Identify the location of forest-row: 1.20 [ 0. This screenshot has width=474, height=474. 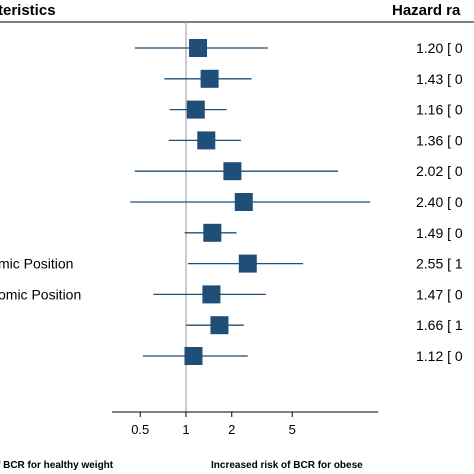
(298, 48).